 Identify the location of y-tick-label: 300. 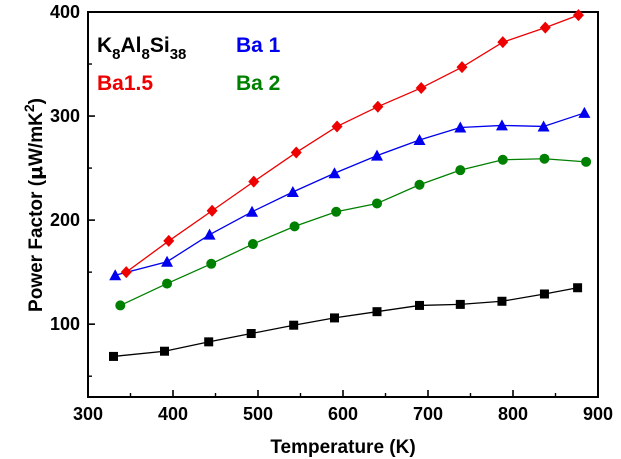
(65, 116).